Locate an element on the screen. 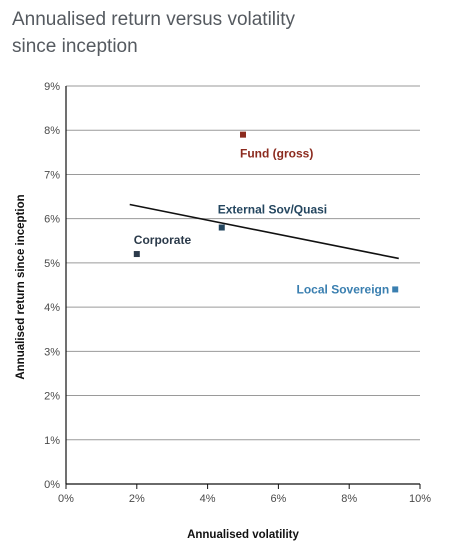  y-tick-label: 0% is located at coordinates (52, 485).